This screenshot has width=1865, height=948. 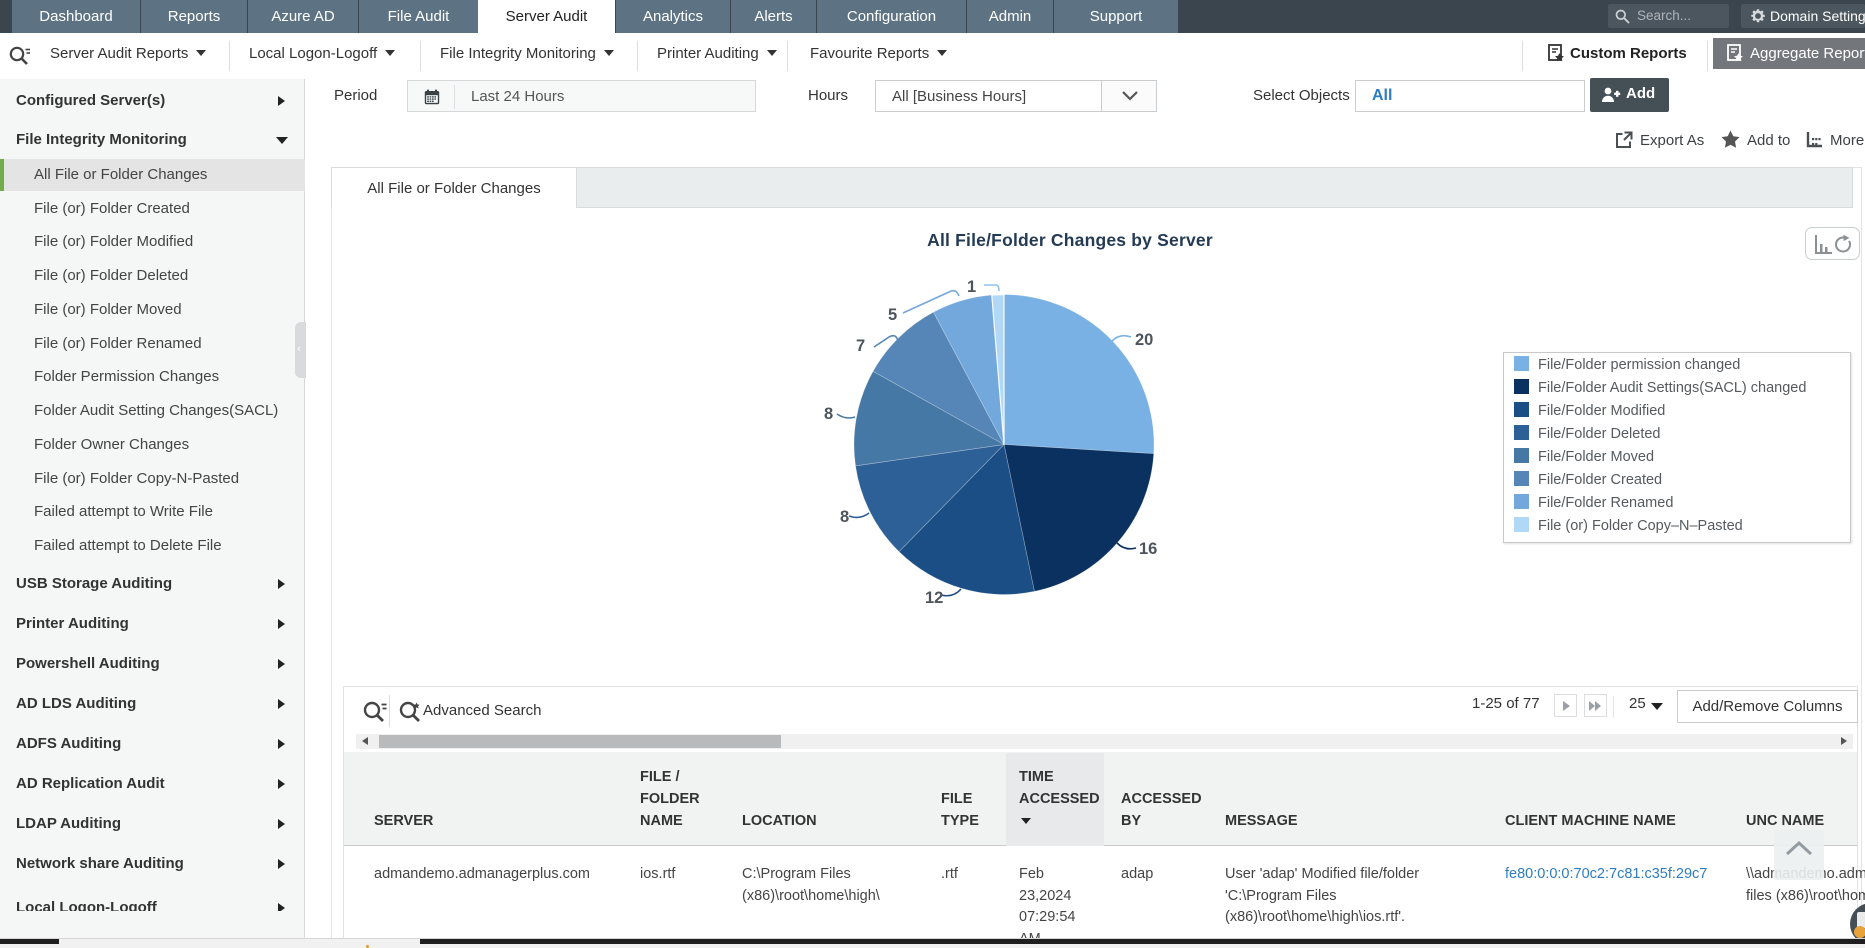 I want to click on svg-text: 1, so click(x=971, y=287).